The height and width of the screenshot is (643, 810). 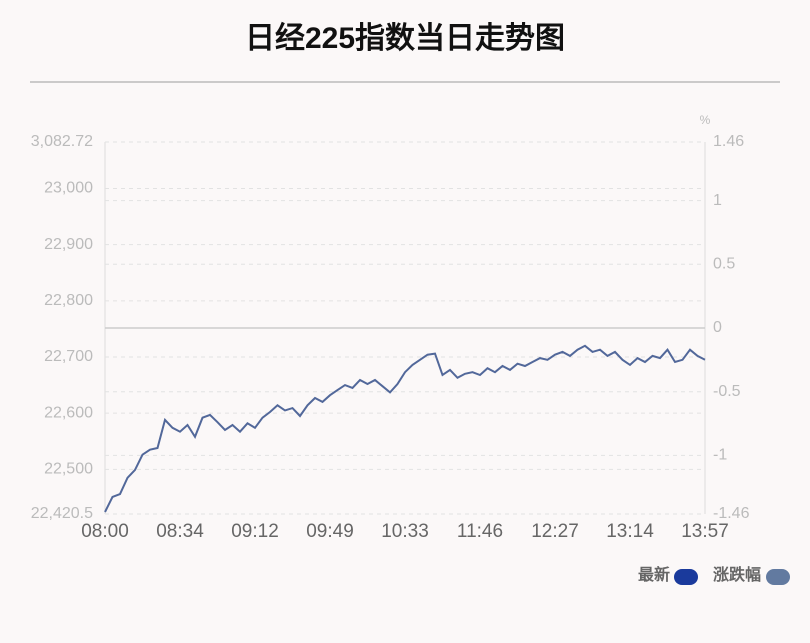 I want to click on y-tick-label: 3,082.72, so click(x=62, y=141).